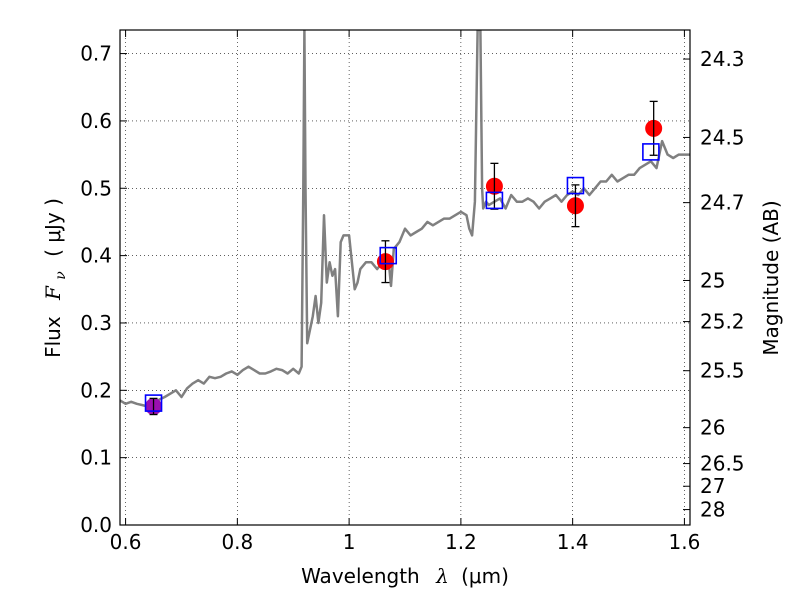 This screenshot has width=800, height=600. What do you see at coordinates (53, 227) in the screenshot?
I see `y-axis-label-unit: ( μJy )` at bounding box center [53, 227].